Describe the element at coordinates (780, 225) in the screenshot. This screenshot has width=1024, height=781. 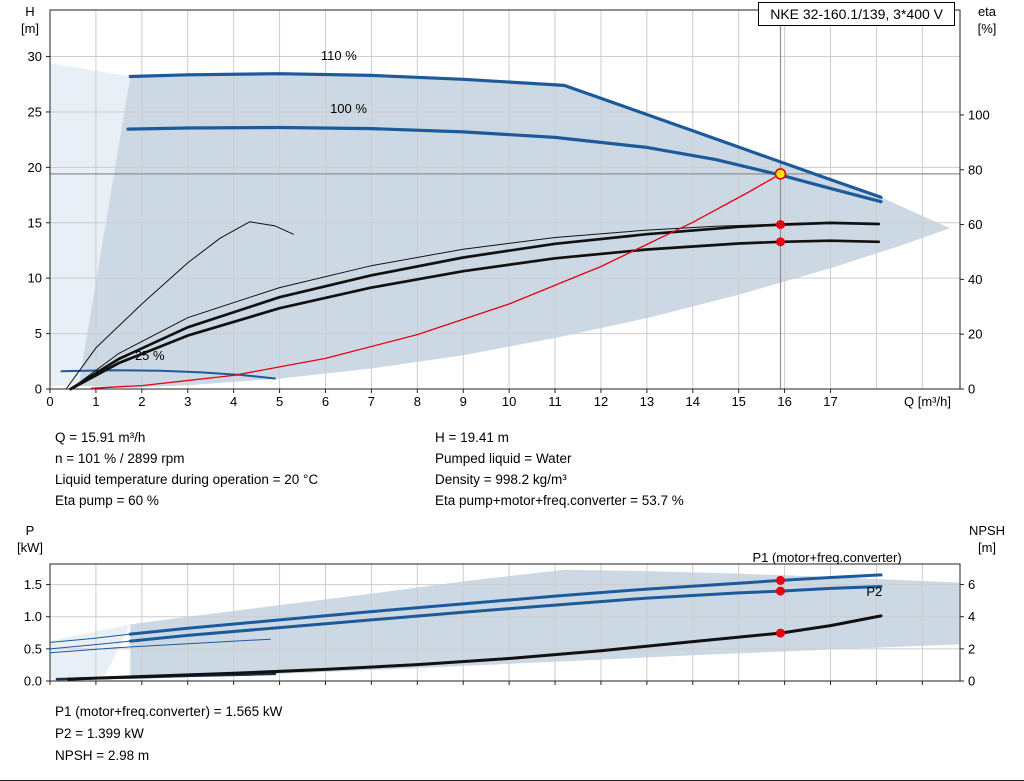
I see `eta-pump-point` at that location.